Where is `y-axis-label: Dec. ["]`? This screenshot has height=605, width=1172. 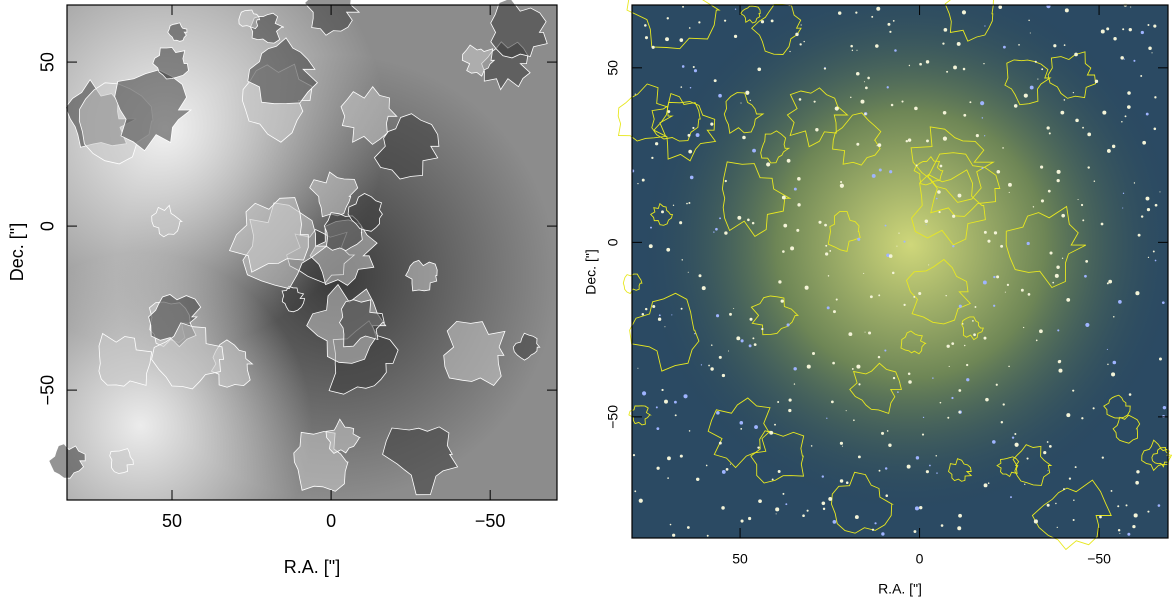 y-axis-label: Dec. ["] is located at coordinates (17, 252).